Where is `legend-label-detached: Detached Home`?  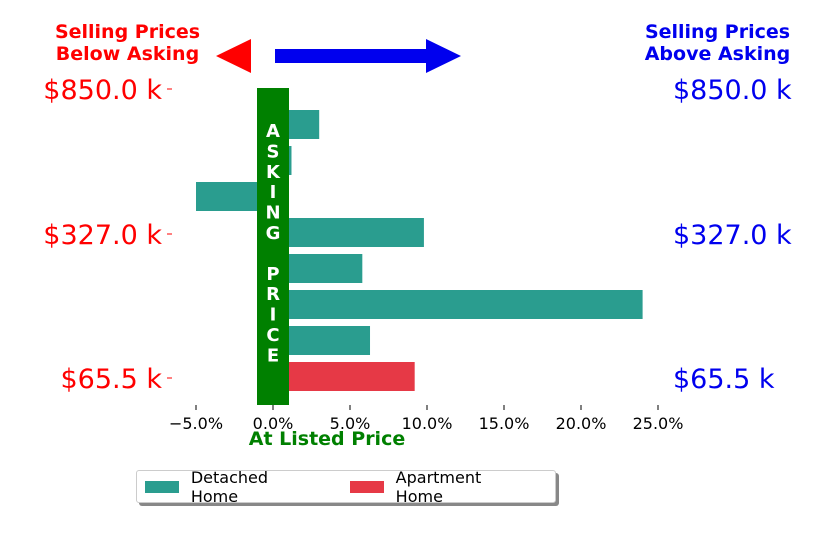
legend-label-detached: Detached Home is located at coordinates (229, 486).